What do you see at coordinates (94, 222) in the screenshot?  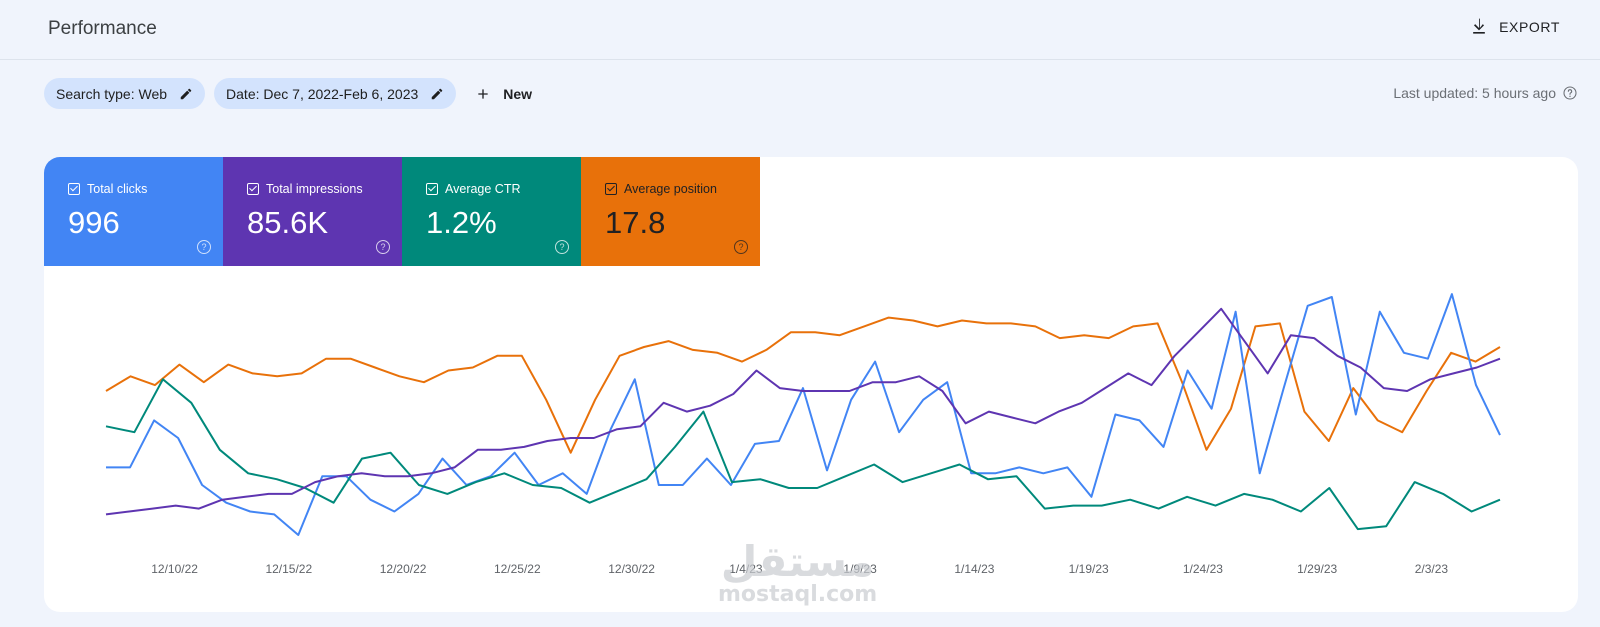 I see `metric-value: 996` at bounding box center [94, 222].